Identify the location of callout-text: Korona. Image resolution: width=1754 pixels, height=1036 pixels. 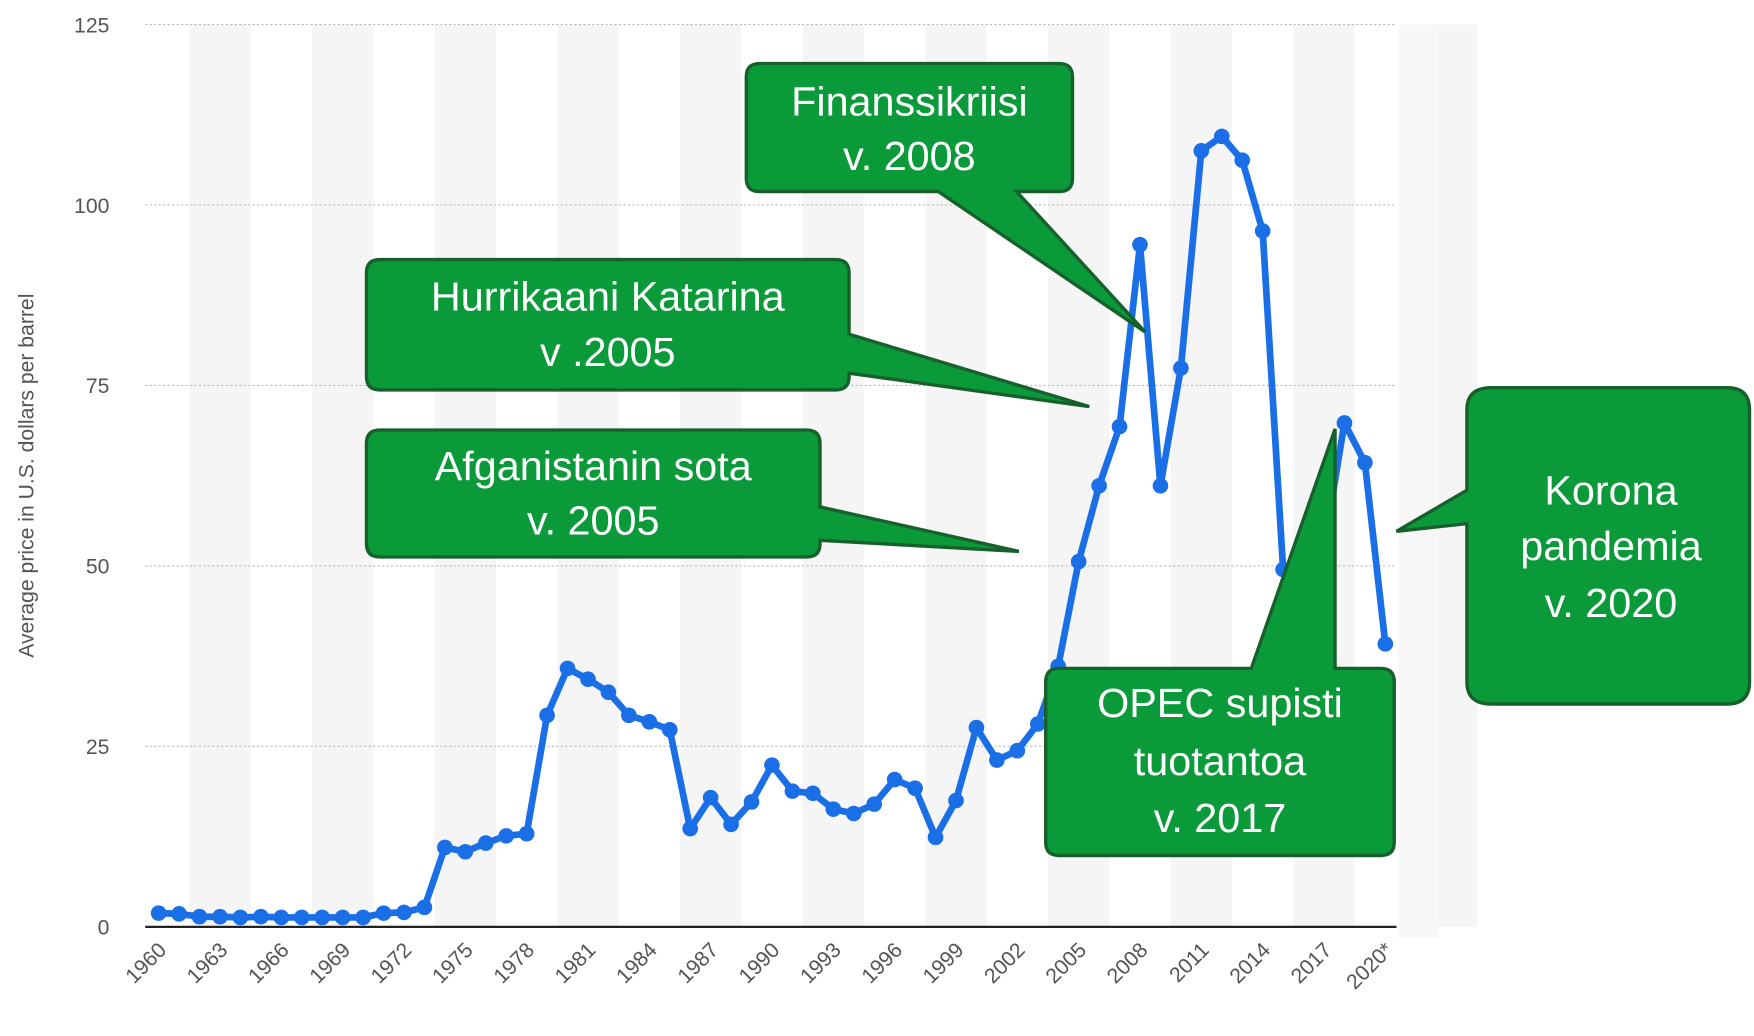
(1610, 490).